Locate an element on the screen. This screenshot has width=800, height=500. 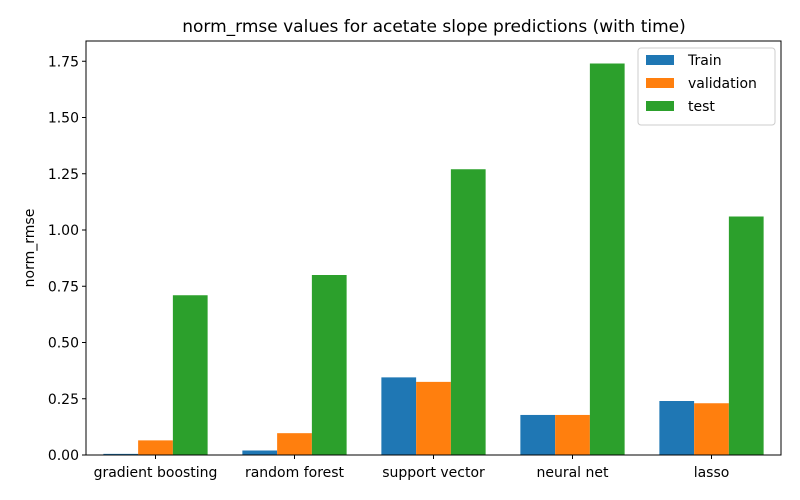
legend-label-train: Train is located at coordinates (704, 61).